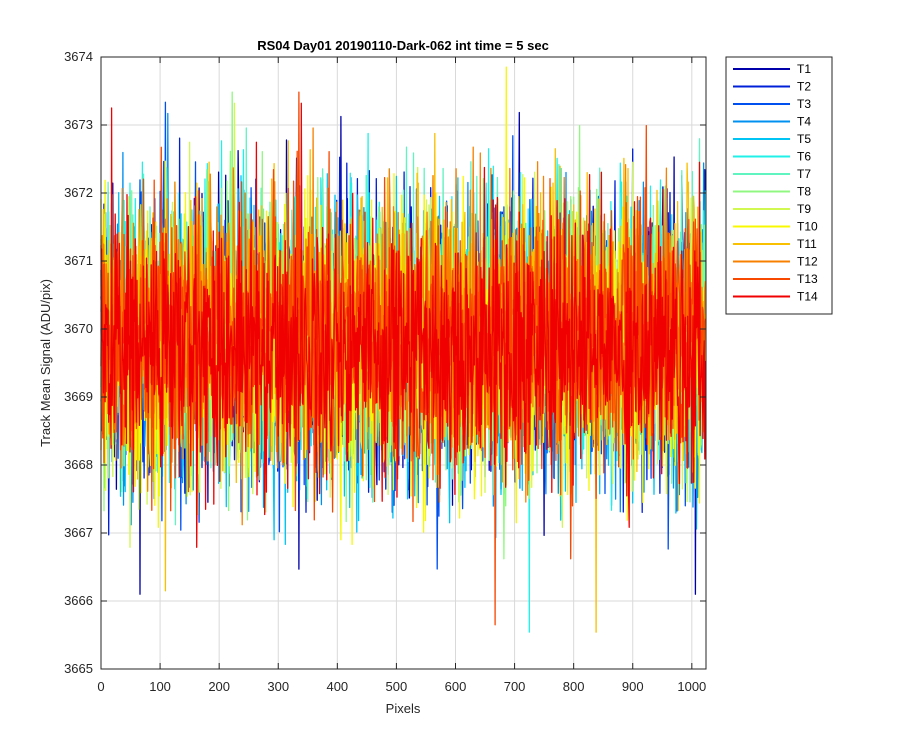  What do you see at coordinates (278, 686) in the screenshot?
I see `x-tick-label: 300` at bounding box center [278, 686].